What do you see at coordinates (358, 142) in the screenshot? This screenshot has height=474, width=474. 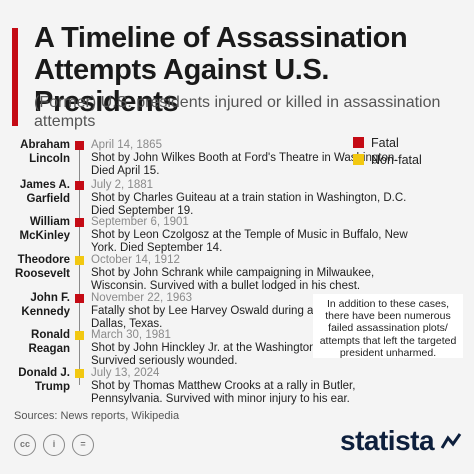 I see `fatal-swatch` at bounding box center [358, 142].